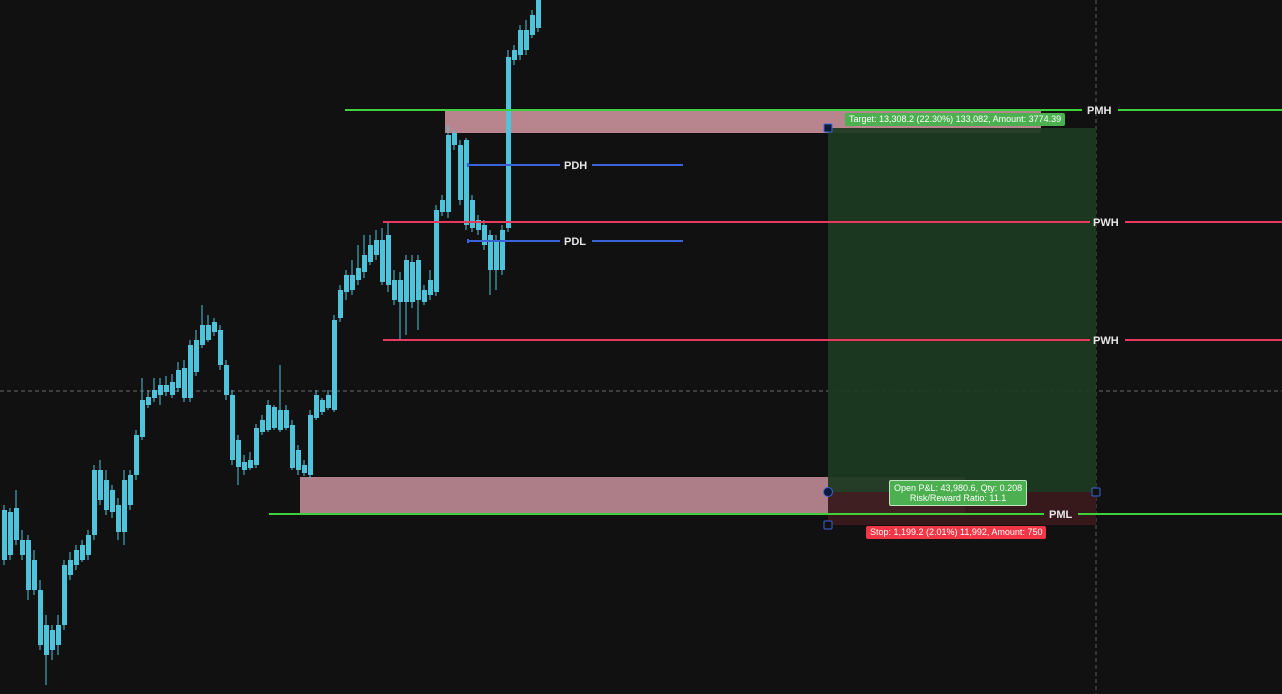  What do you see at coordinates (958, 498) in the screenshot?
I see `risk-reward-line: Risk/Reward Ratio: 11.1` at bounding box center [958, 498].